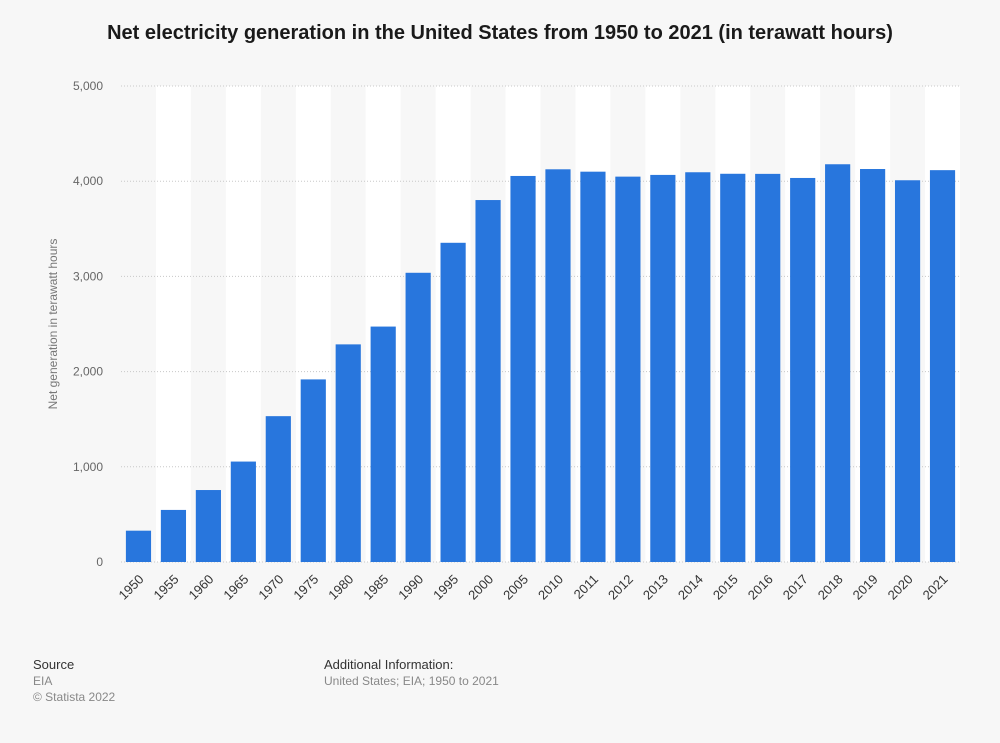 The image size is (1000, 743). I want to click on x-tick-label: 2011, so click(586, 587).